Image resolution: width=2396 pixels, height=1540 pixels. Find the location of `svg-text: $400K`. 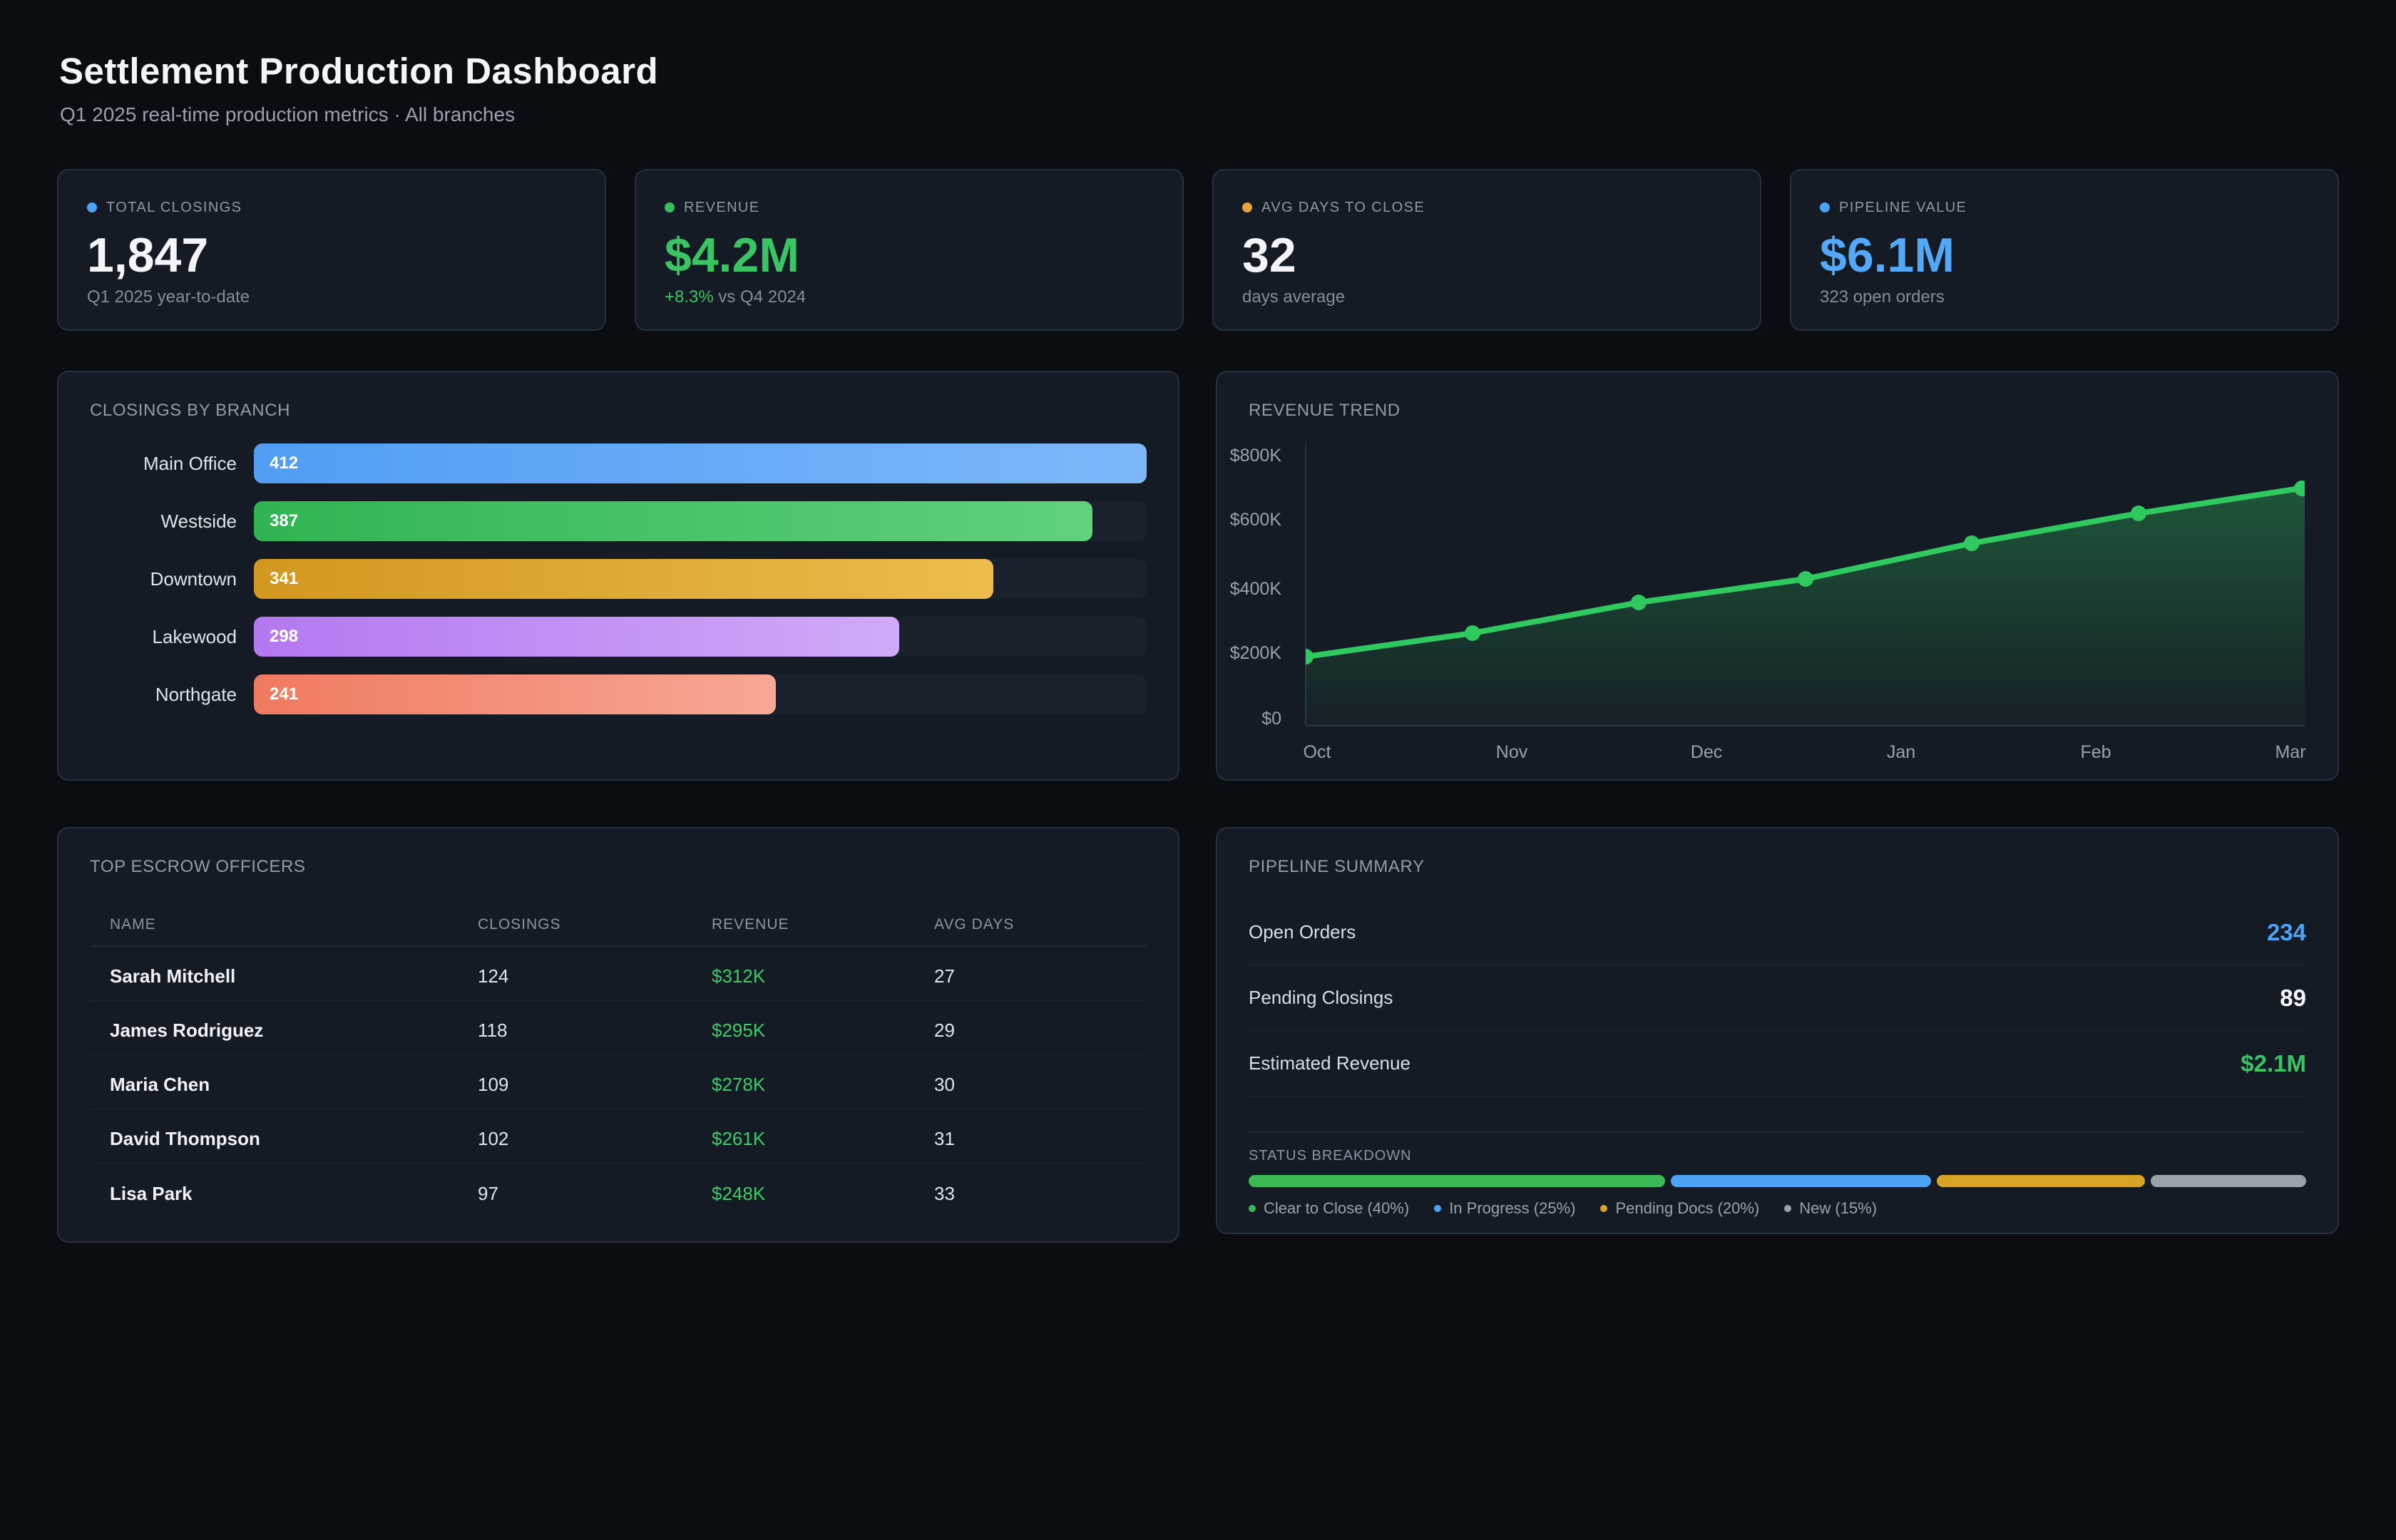

svg-text: $400K is located at coordinates (1256, 589).